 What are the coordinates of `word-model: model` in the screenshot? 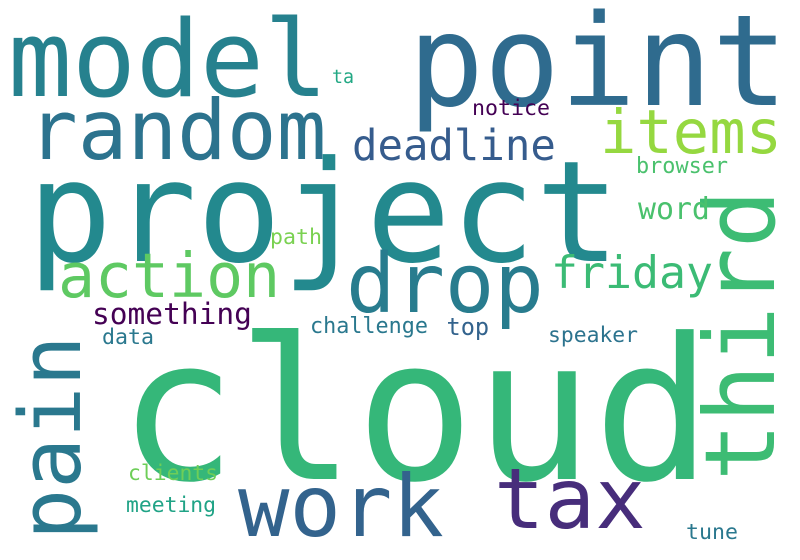 It's located at (168, 61).